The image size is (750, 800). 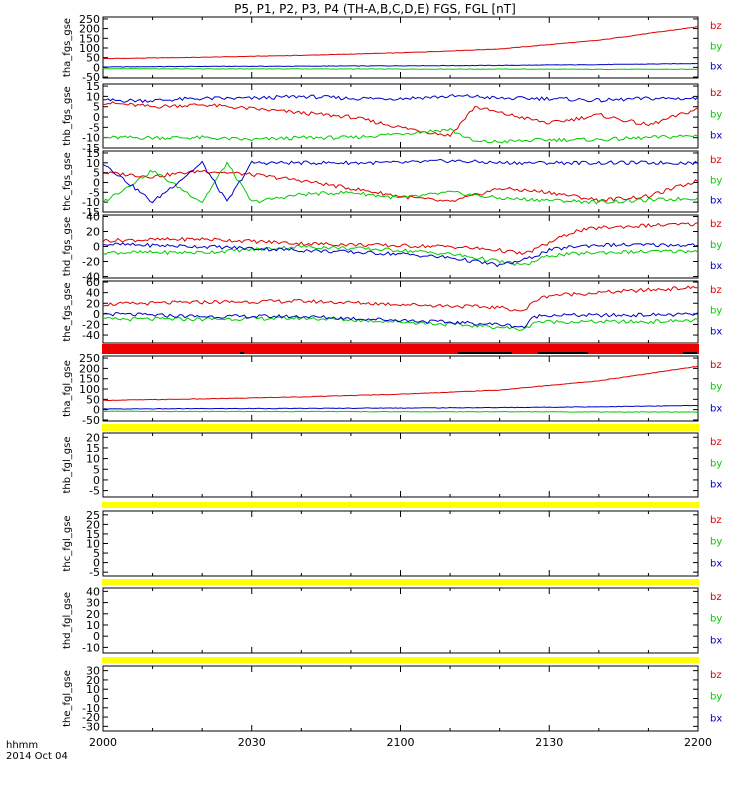 I want to click on x-tick-label: 2200, so click(x=698, y=742).